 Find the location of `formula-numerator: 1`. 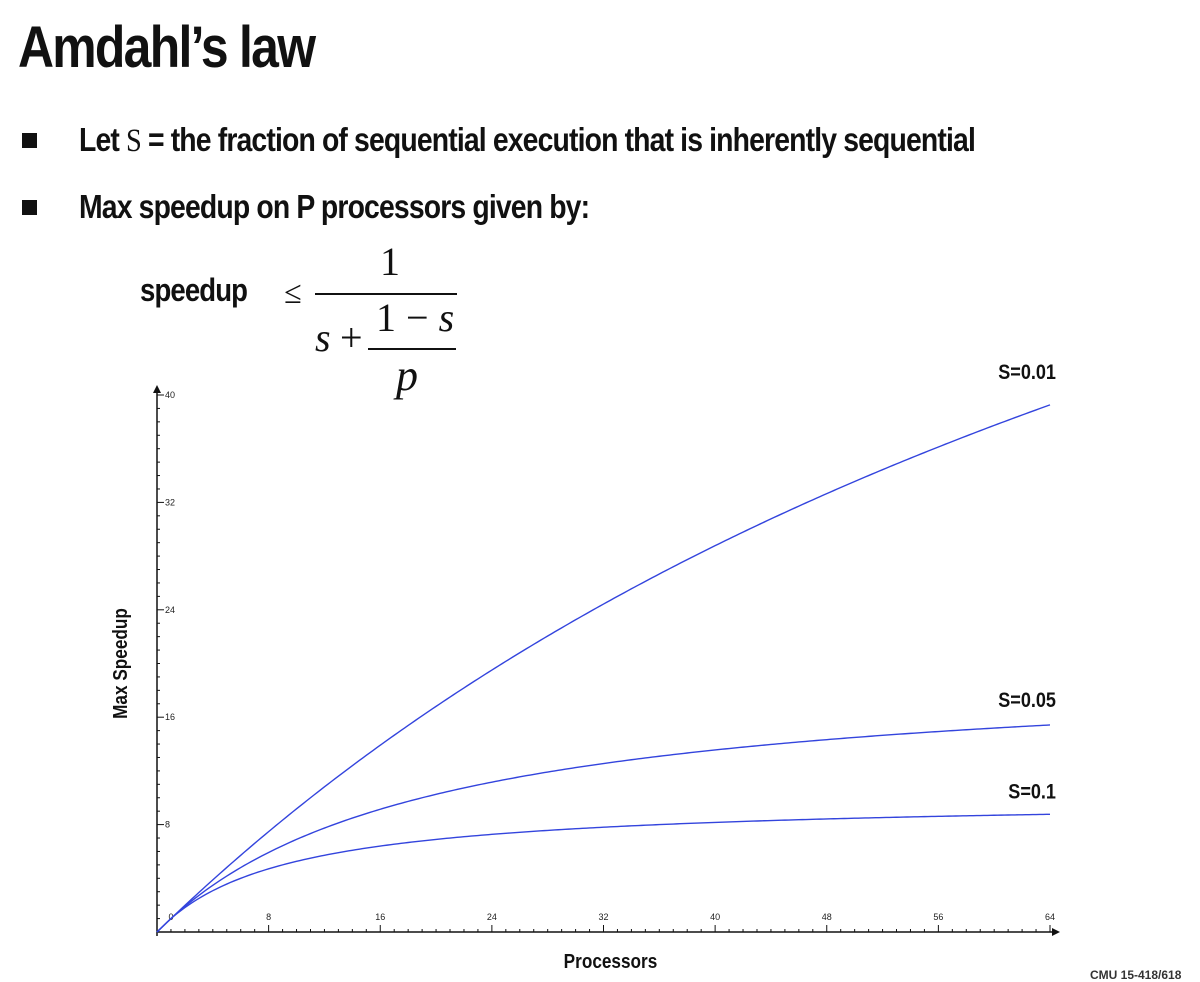

formula-numerator: 1 is located at coordinates (390, 261).